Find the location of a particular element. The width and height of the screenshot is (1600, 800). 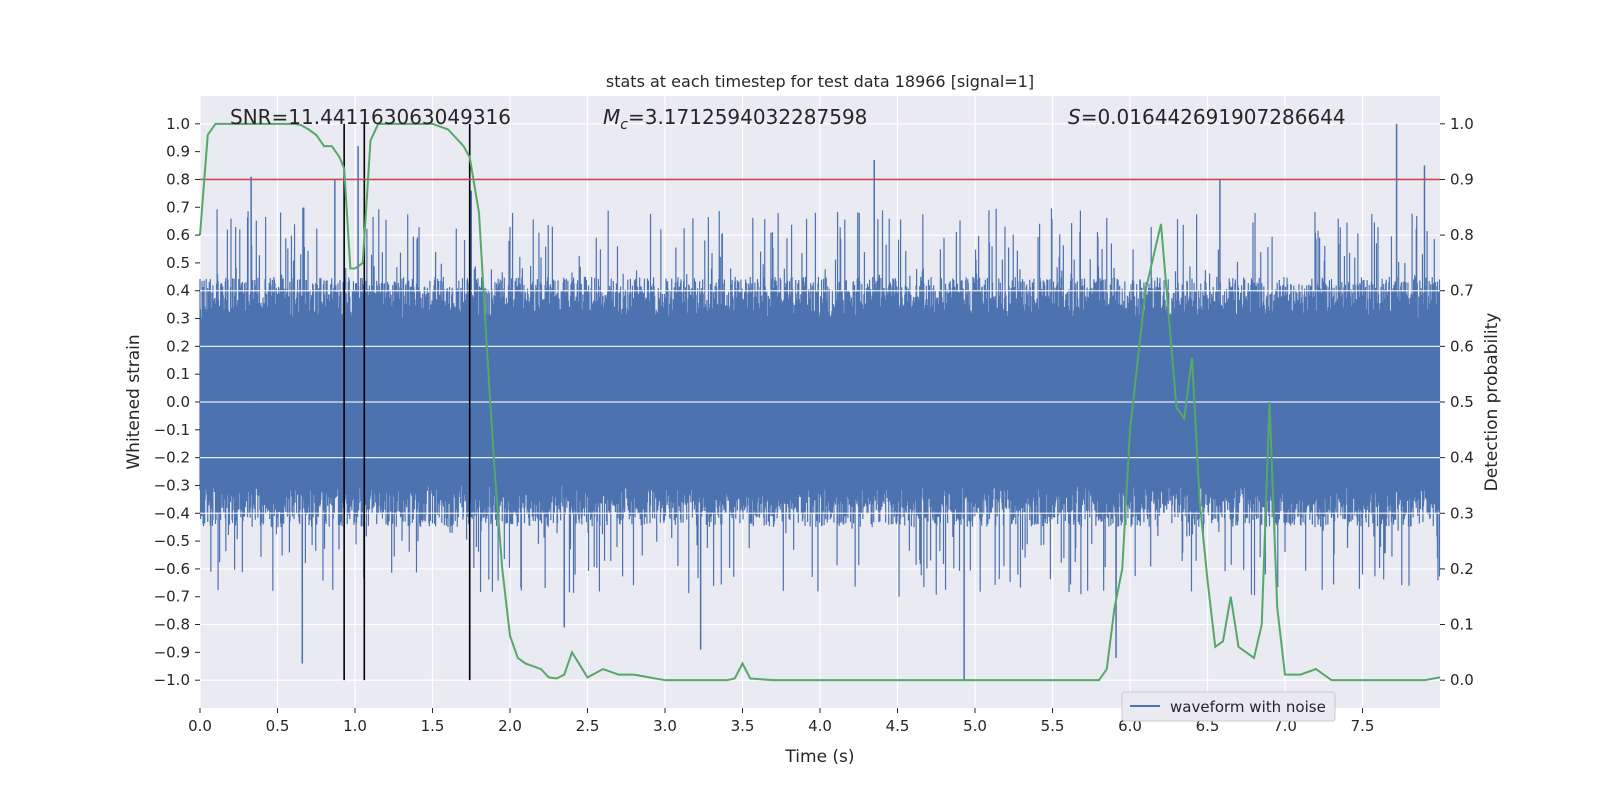

y-tick-label: −1.0 is located at coordinates (172, 680).